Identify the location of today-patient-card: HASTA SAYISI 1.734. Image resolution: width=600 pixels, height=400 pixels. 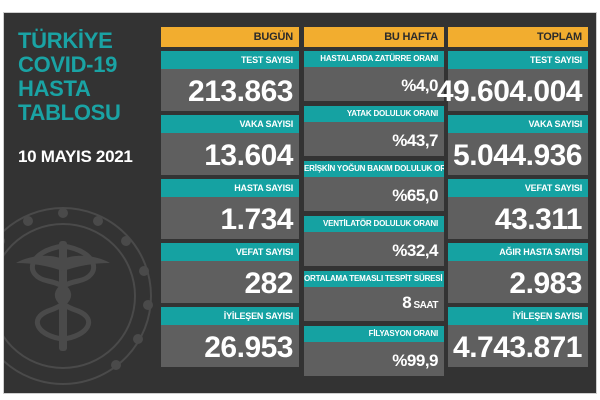
(230, 209).